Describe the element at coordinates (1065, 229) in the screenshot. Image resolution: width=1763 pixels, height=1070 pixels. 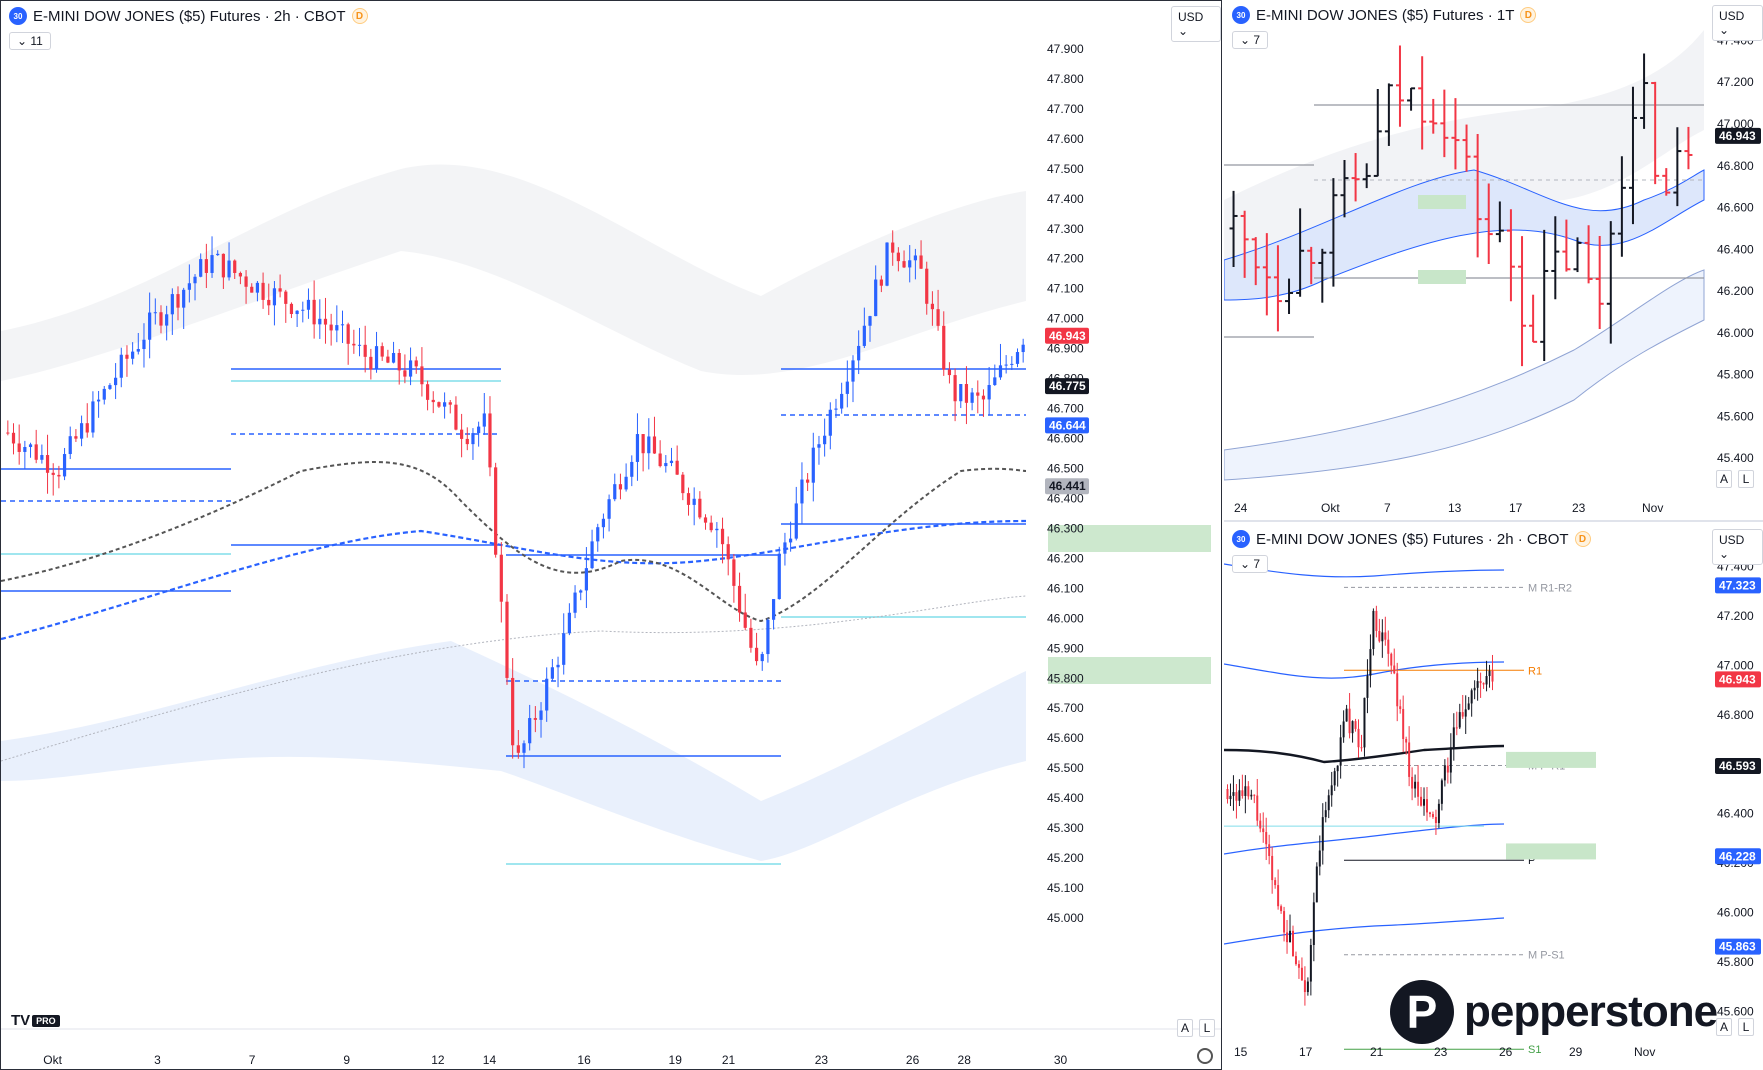
I see `price-tick-label: 47.300` at that location.